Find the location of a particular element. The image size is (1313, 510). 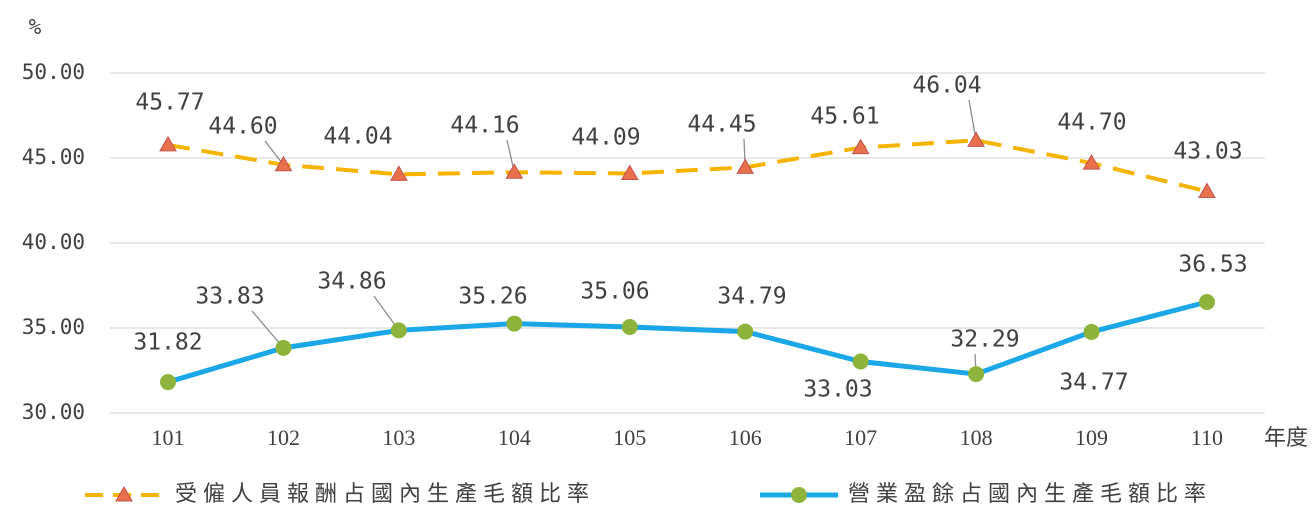

data-label: 44.60 is located at coordinates (242, 127).